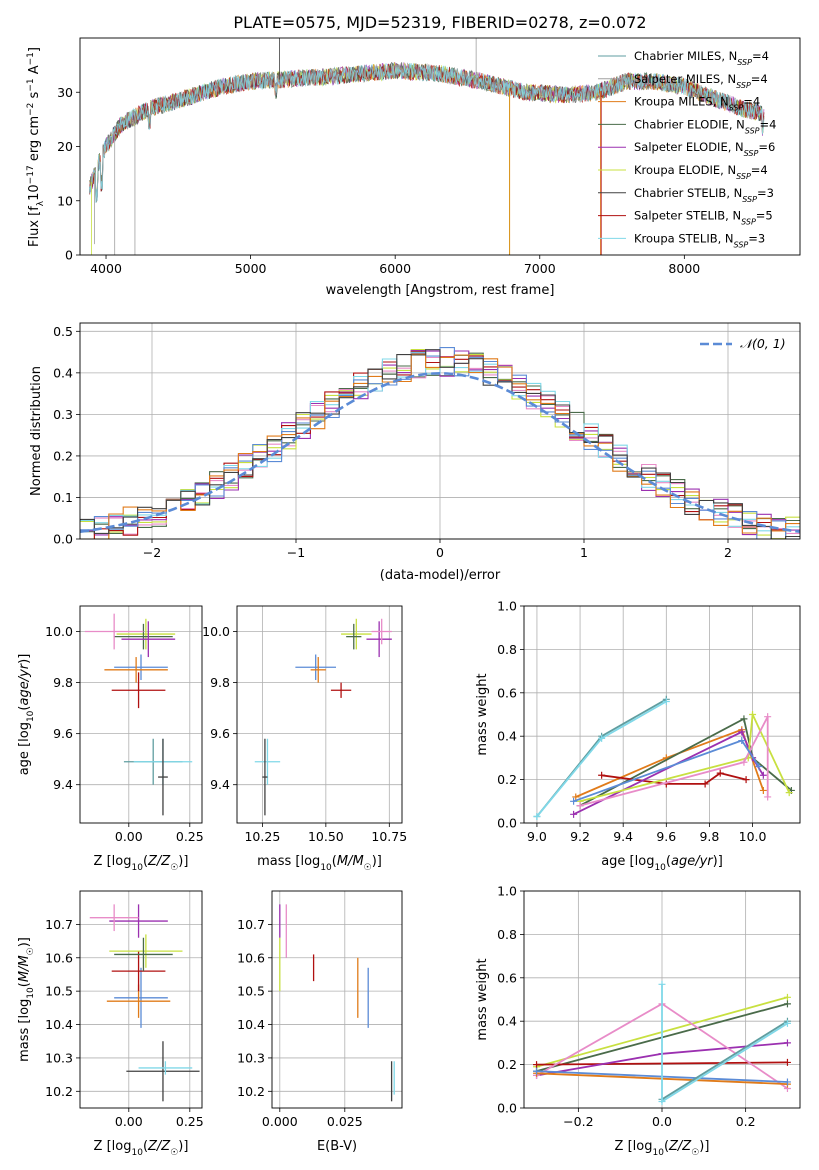 The image size is (819, 1170). I want to click on weight-vs-age-xtick-label: 9.8, so click(709, 836).